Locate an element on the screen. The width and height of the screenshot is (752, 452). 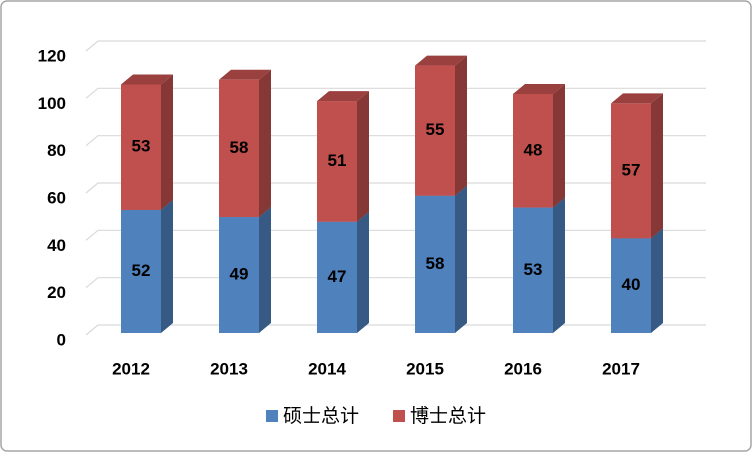
y-tick-label: 0 is located at coordinates (61, 339).